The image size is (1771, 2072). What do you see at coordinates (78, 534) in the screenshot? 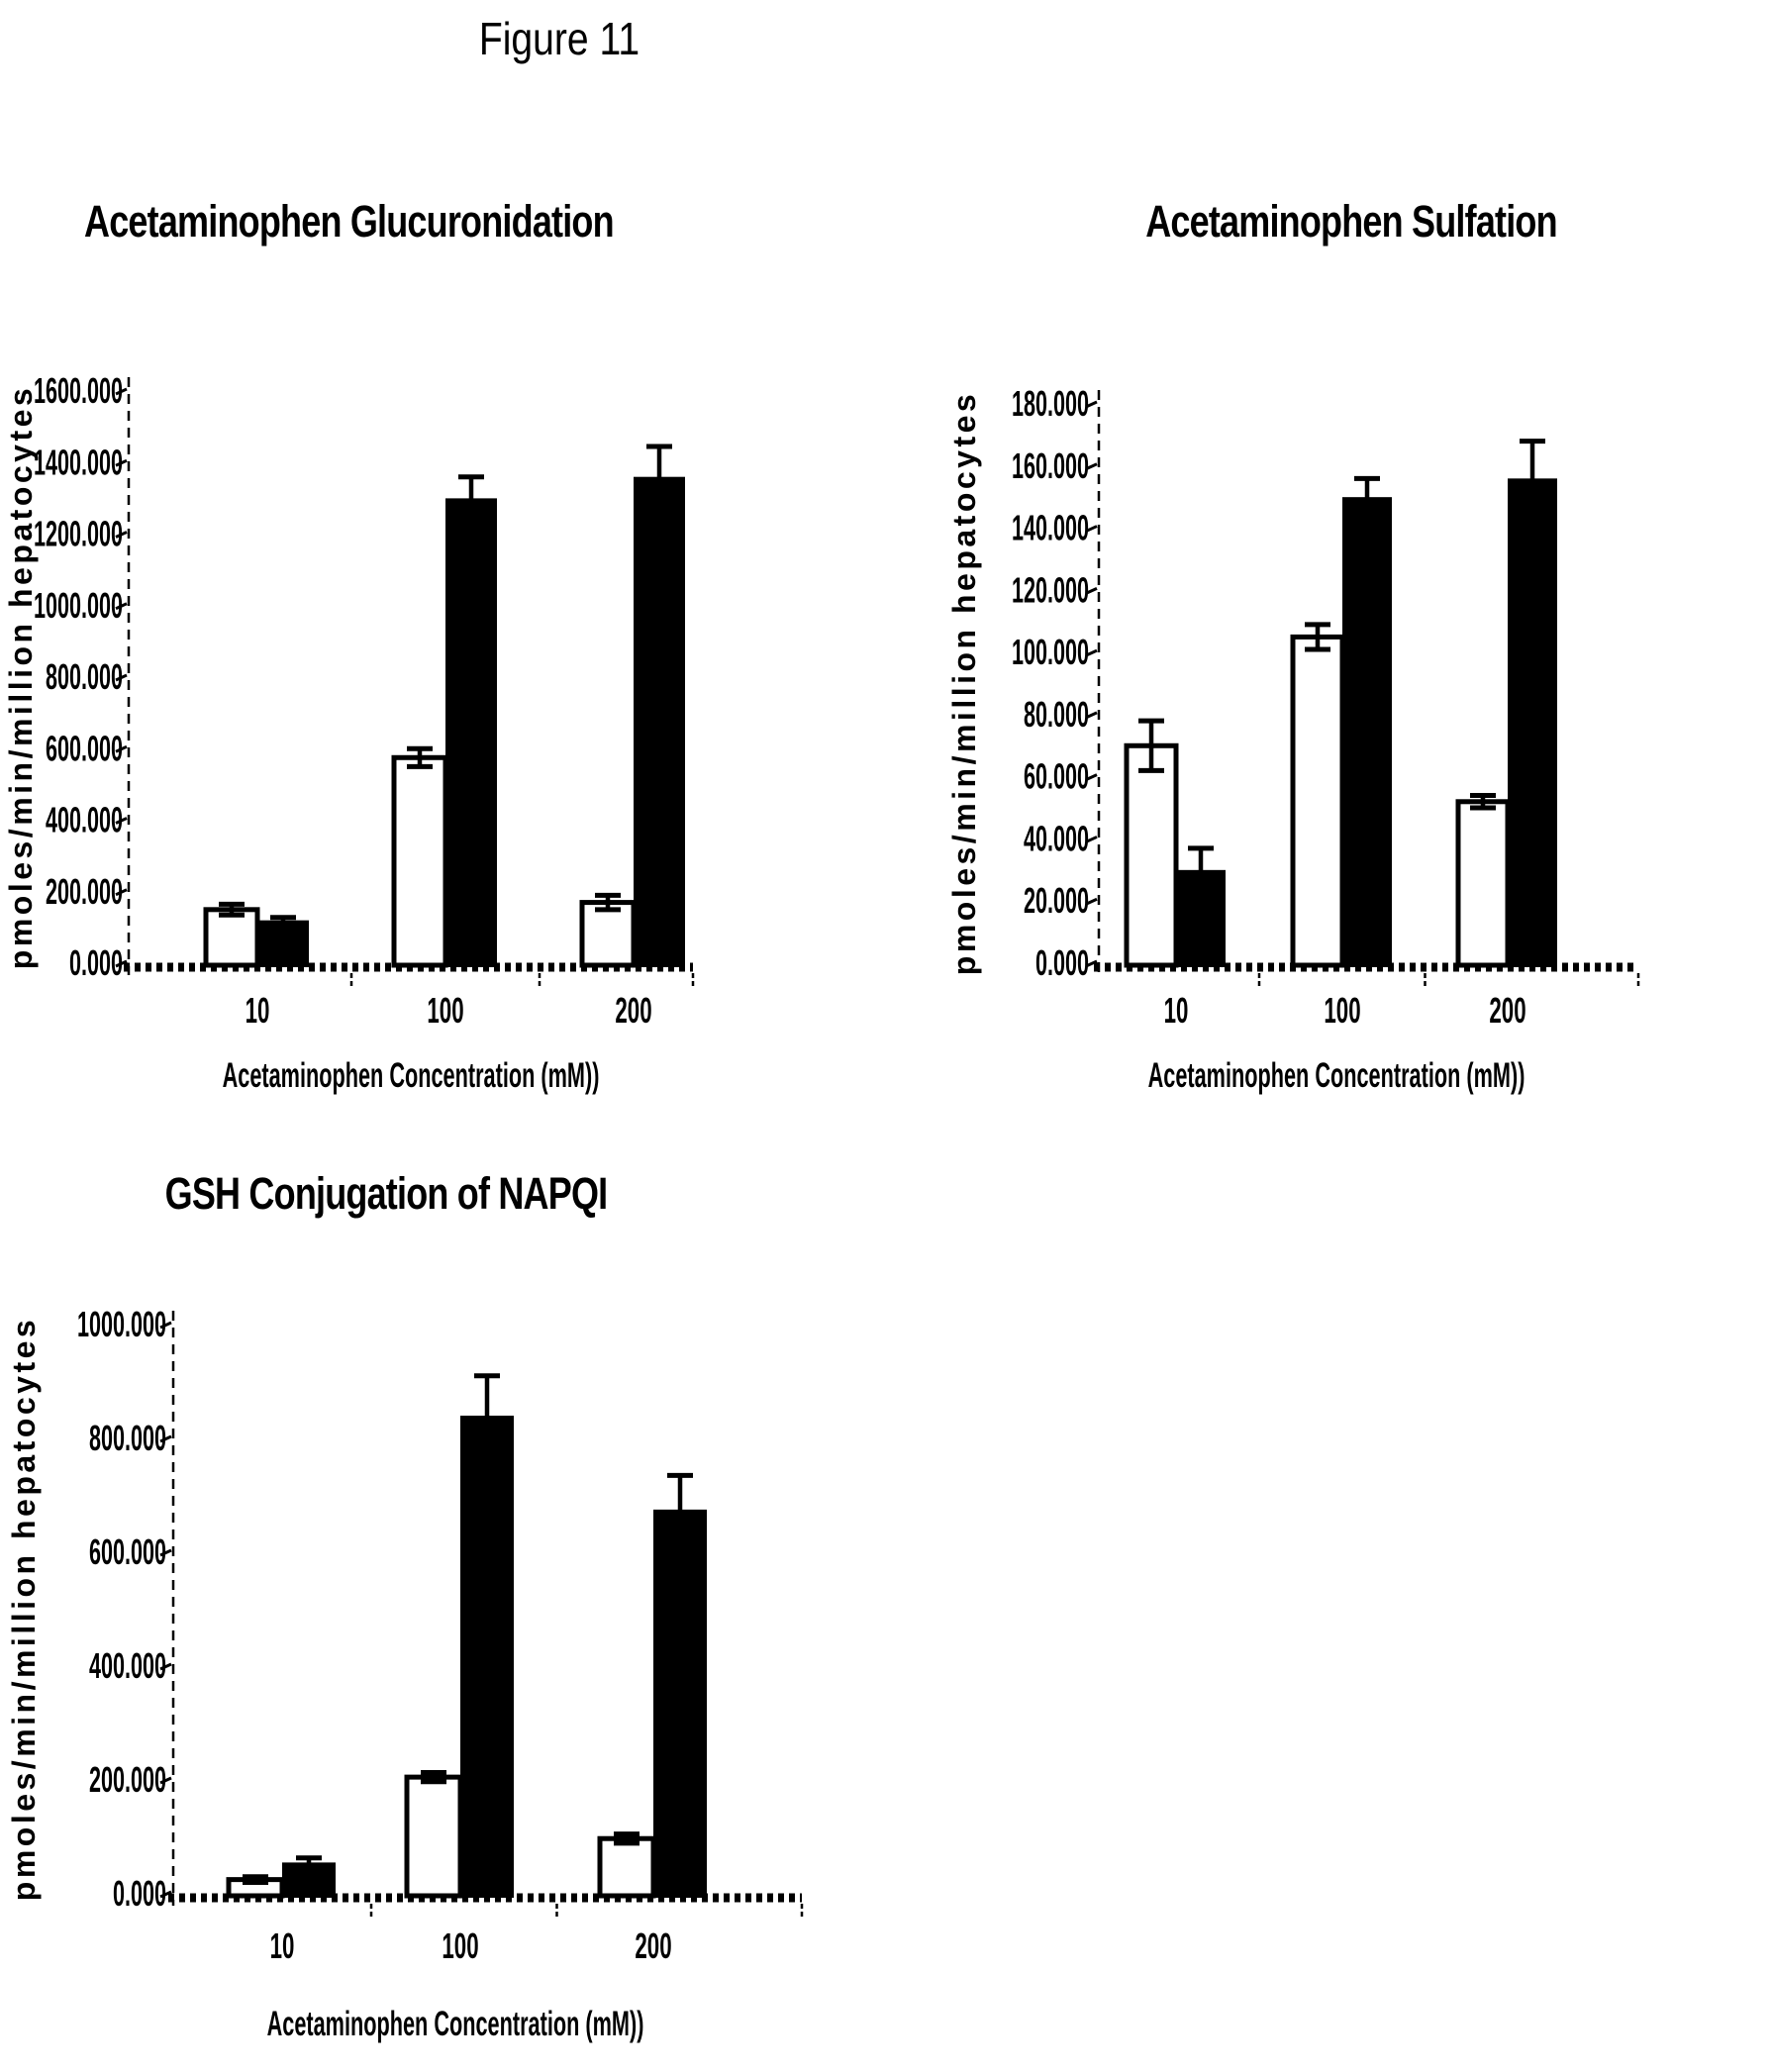
I see `y-tick-label: 1200.000` at bounding box center [78, 534].